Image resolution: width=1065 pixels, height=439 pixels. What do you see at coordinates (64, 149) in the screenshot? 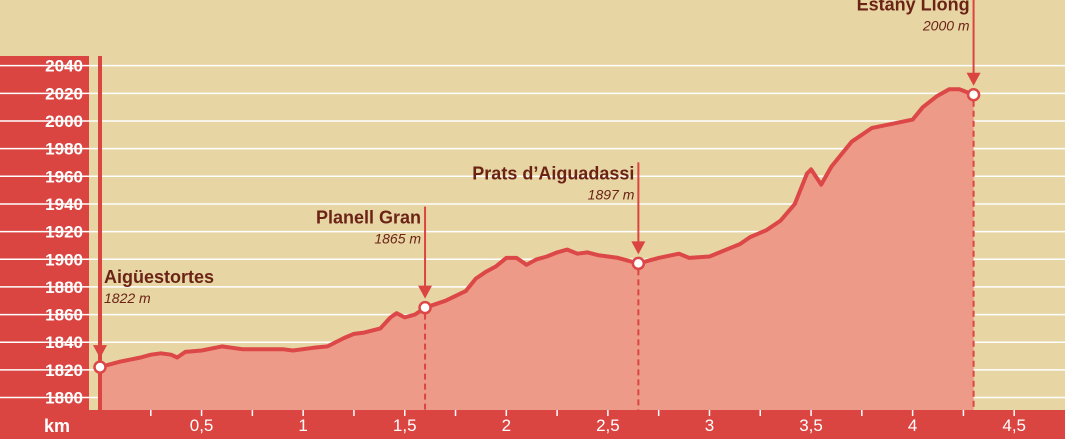
I see `y-tick-label-1980: 1980` at bounding box center [64, 149].